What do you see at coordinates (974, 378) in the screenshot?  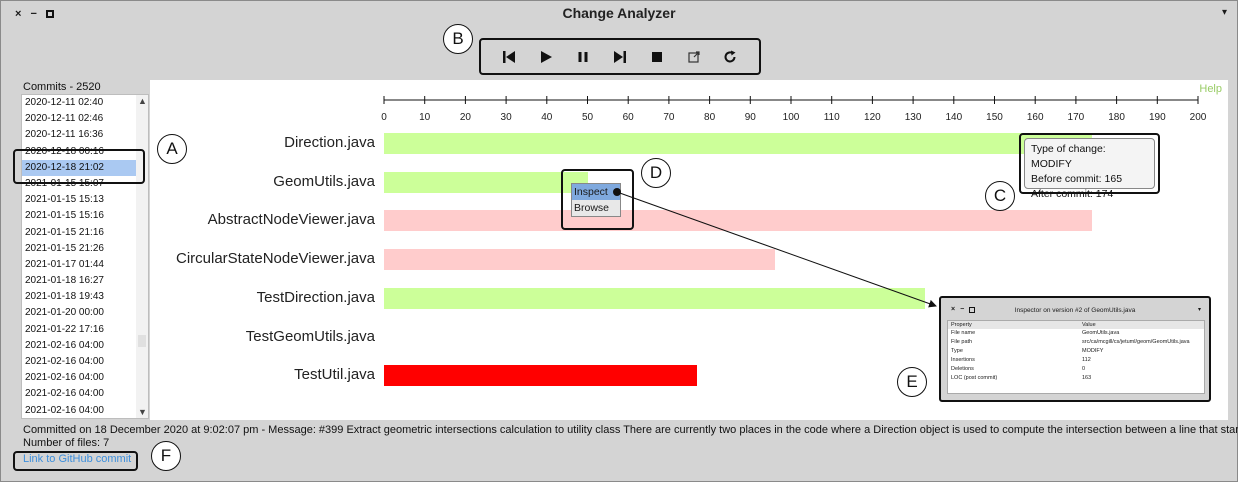 I see `inspector-property: LOC (post commit)` at bounding box center [974, 378].